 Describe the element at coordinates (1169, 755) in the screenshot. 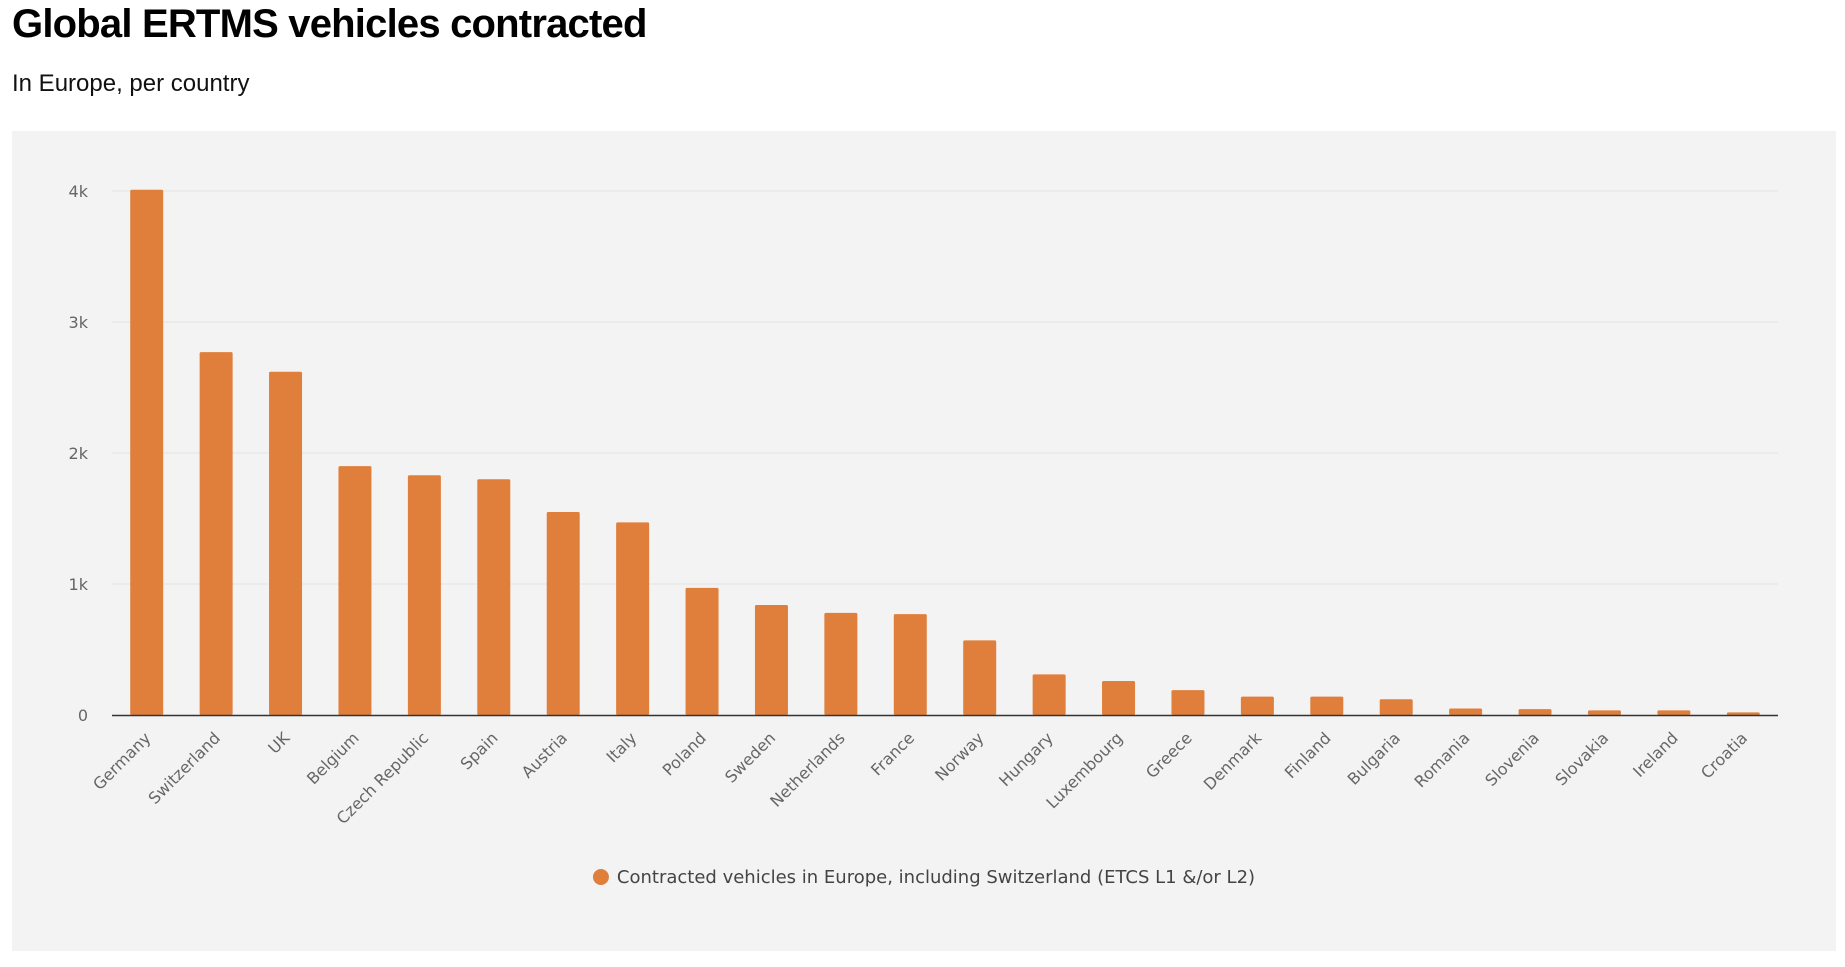

I see `x-tick-label: Greece` at that location.